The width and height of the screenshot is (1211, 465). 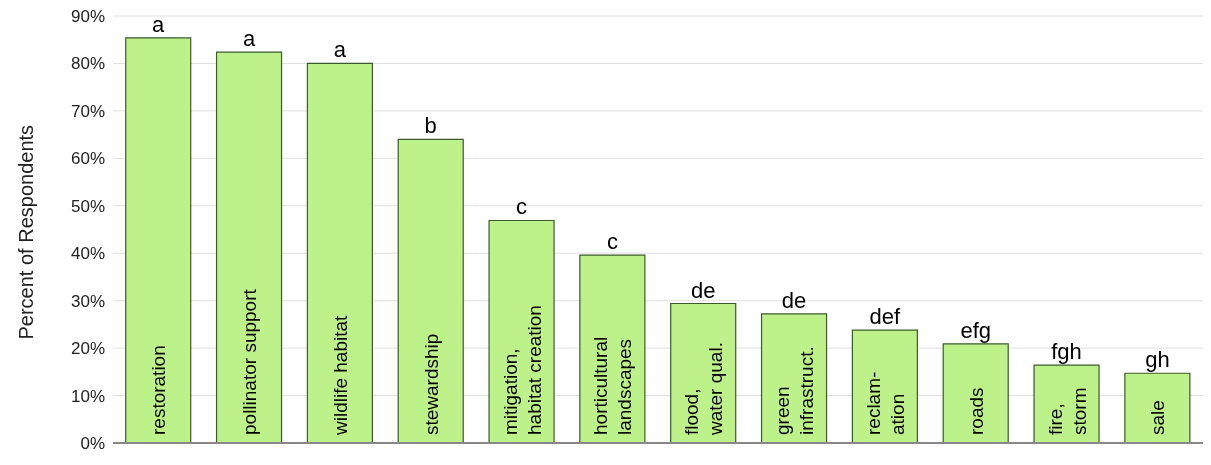 What do you see at coordinates (87, 301) in the screenshot?
I see `y-tick-label: 30%` at bounding box center [87, 301].